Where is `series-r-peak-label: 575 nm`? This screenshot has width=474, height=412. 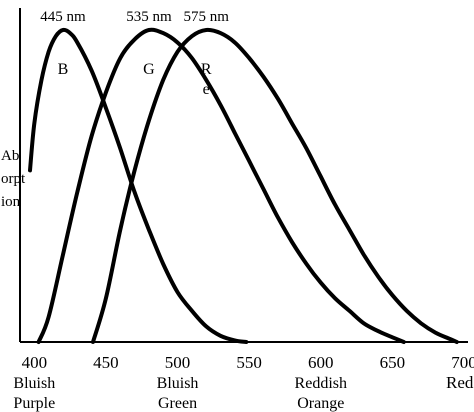
series-r-peak-label: 575 nm is located at coordinates (206, 17).